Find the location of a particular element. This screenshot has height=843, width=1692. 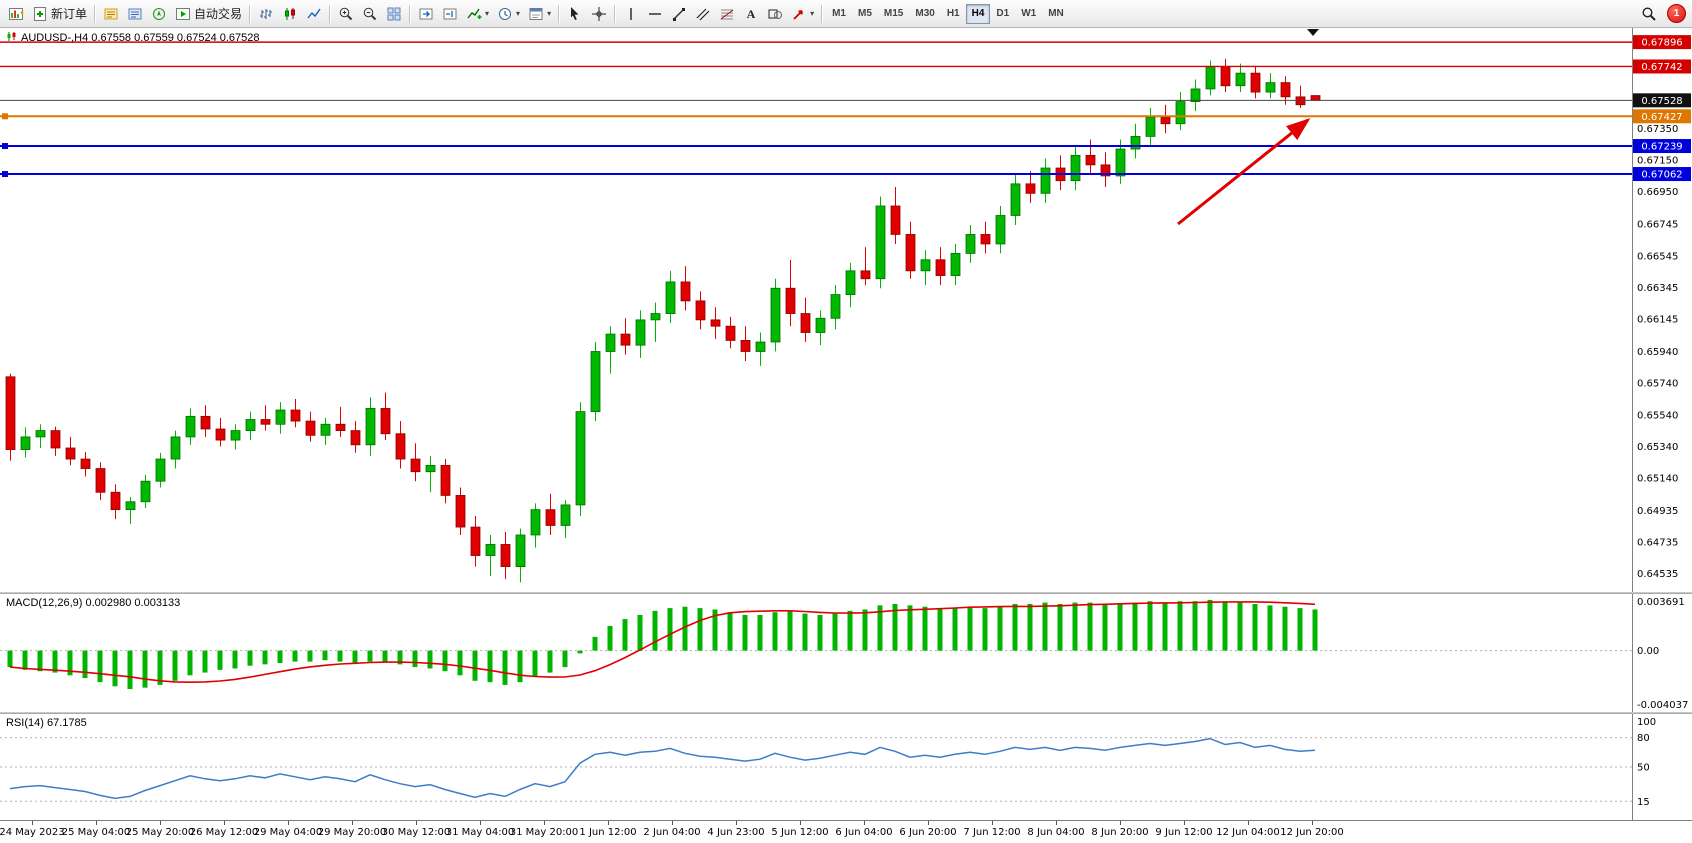

candlestick-chart-button is located at coordinates (290, 14).